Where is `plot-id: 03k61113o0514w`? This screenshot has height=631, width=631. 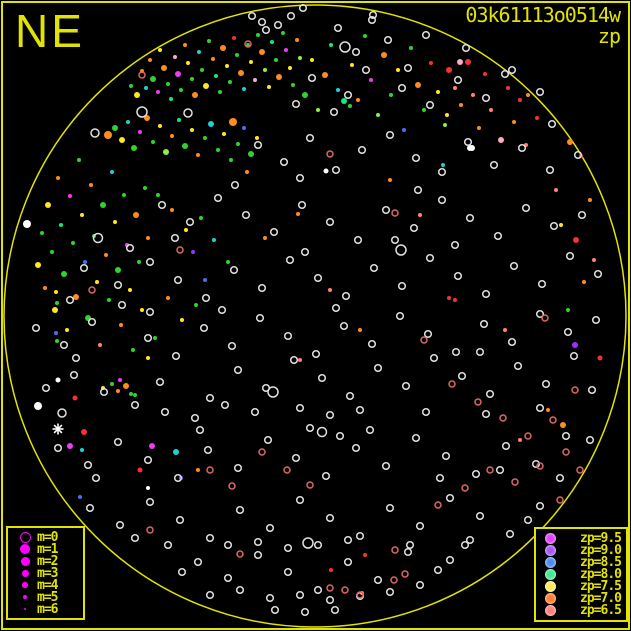 plot-id: 03k61113o0514w is located at coordinates (543, 15).